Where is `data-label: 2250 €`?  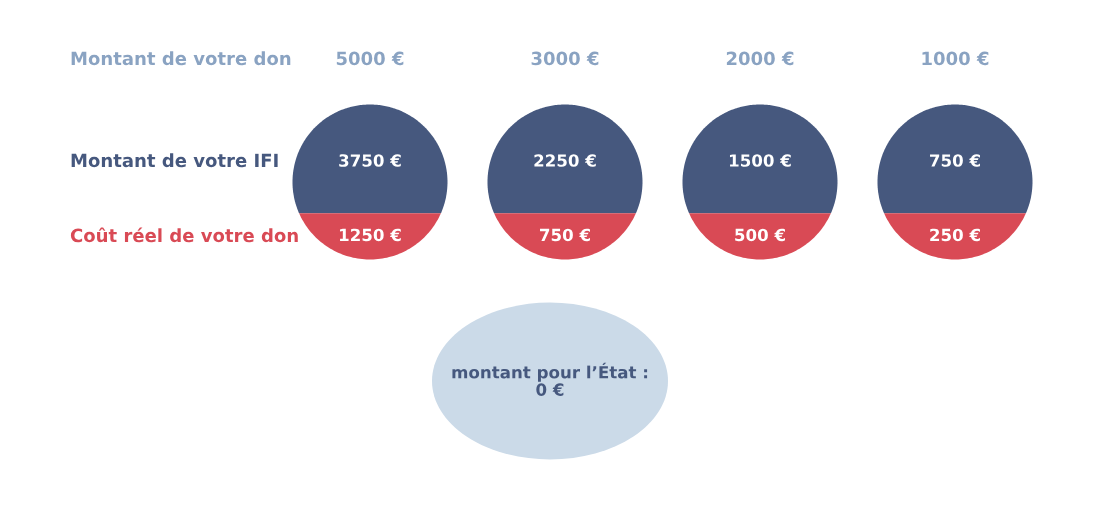 data-label: 2250 € is located at coordinates (565, 160).